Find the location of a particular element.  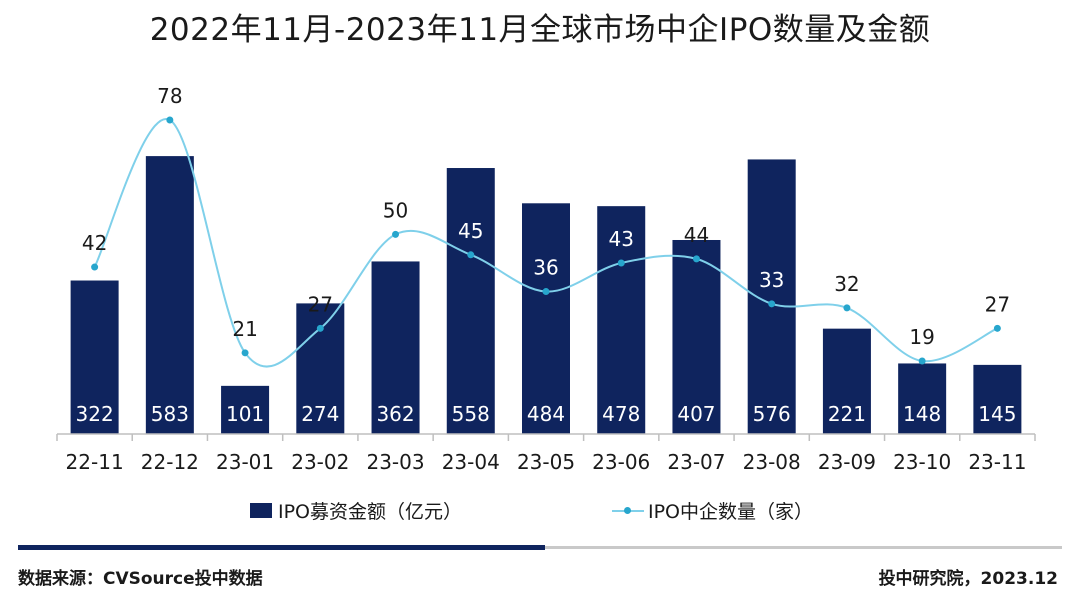

x-category-label: 23-03 is located at coordinates (395, 462).